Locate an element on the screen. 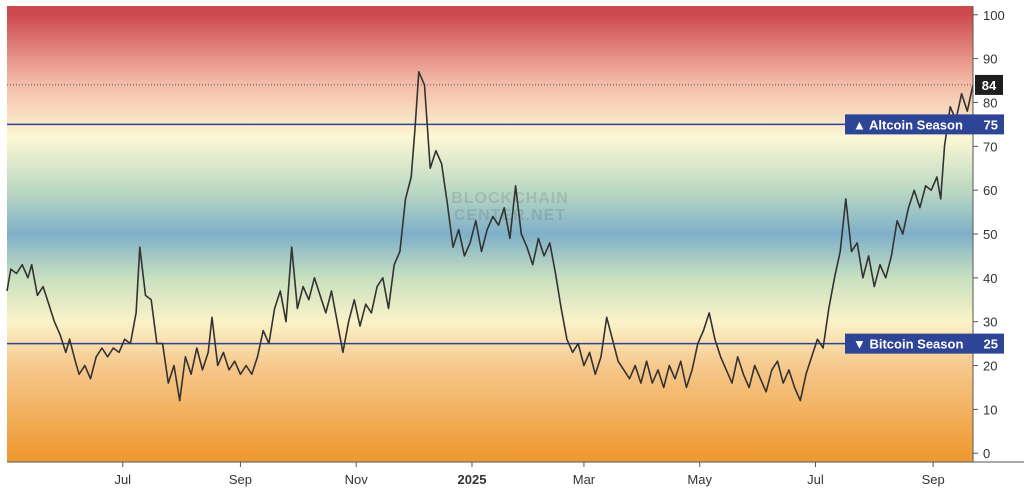 The width and height of the screenshot is (1024, 497). y-tick-label-60: 60 is located at coordinates (990, 190).